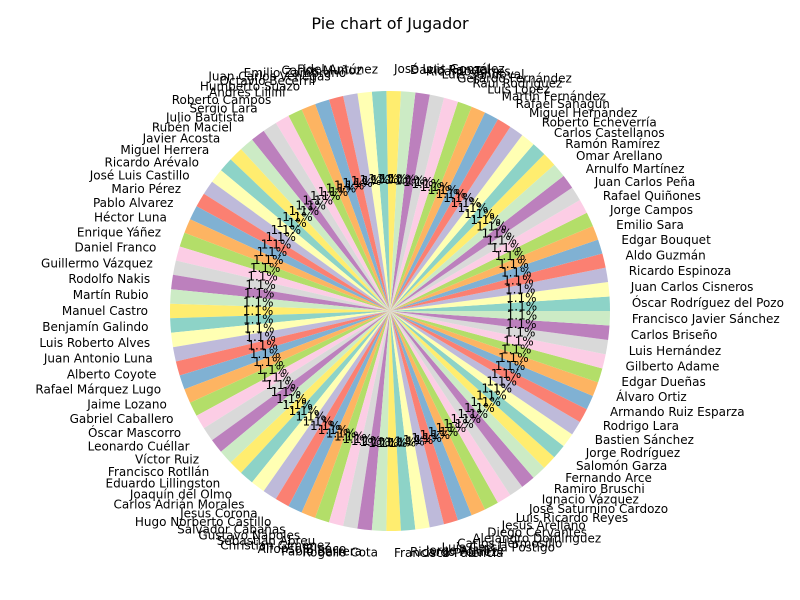  What do you see at coordinates (663, 382) in the screenshot?
I see `slice-label: Edgar Dueñas` at bounding box center [663, 382].